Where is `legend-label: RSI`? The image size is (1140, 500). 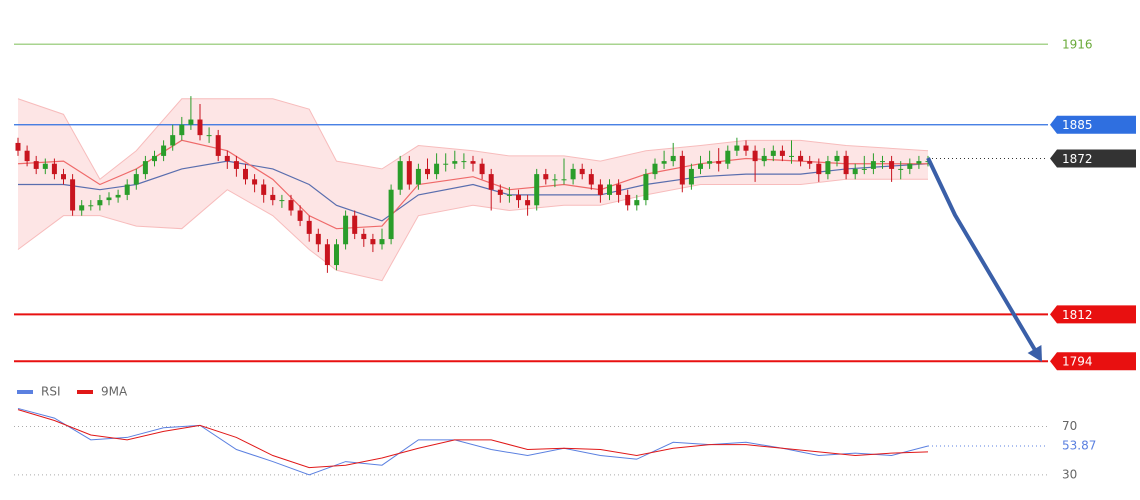 legend-label: RSI is located at coordinates (51, 392).